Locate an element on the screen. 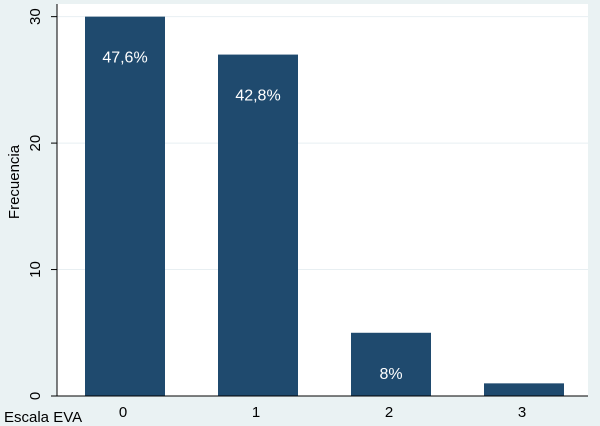 The width and height of the screenshot is (600, 426). y-tick-label: 30 is located at coordinates (35, 16).